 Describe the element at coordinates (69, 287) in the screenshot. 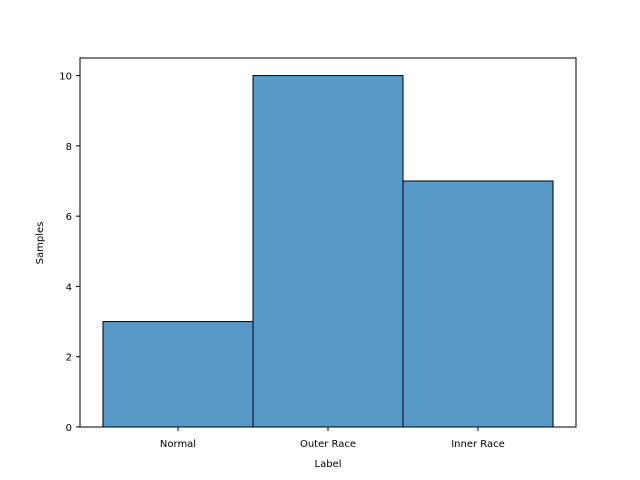

I see `y-tick-label-4: 4` at that location.